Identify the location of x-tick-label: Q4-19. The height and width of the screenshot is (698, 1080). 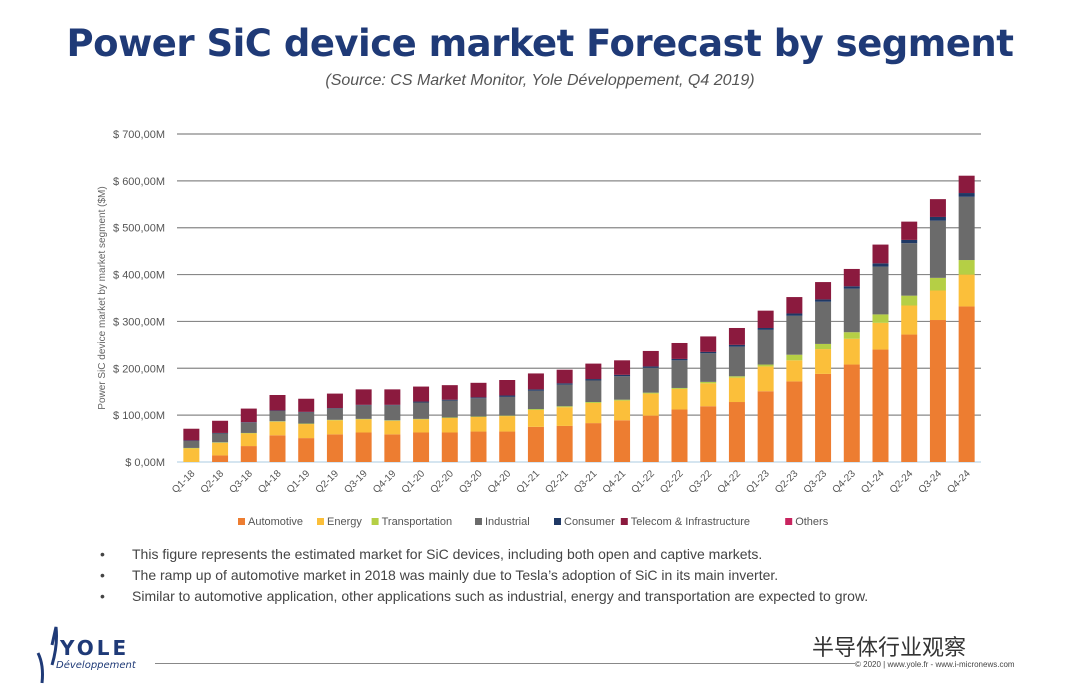
(385, 482).